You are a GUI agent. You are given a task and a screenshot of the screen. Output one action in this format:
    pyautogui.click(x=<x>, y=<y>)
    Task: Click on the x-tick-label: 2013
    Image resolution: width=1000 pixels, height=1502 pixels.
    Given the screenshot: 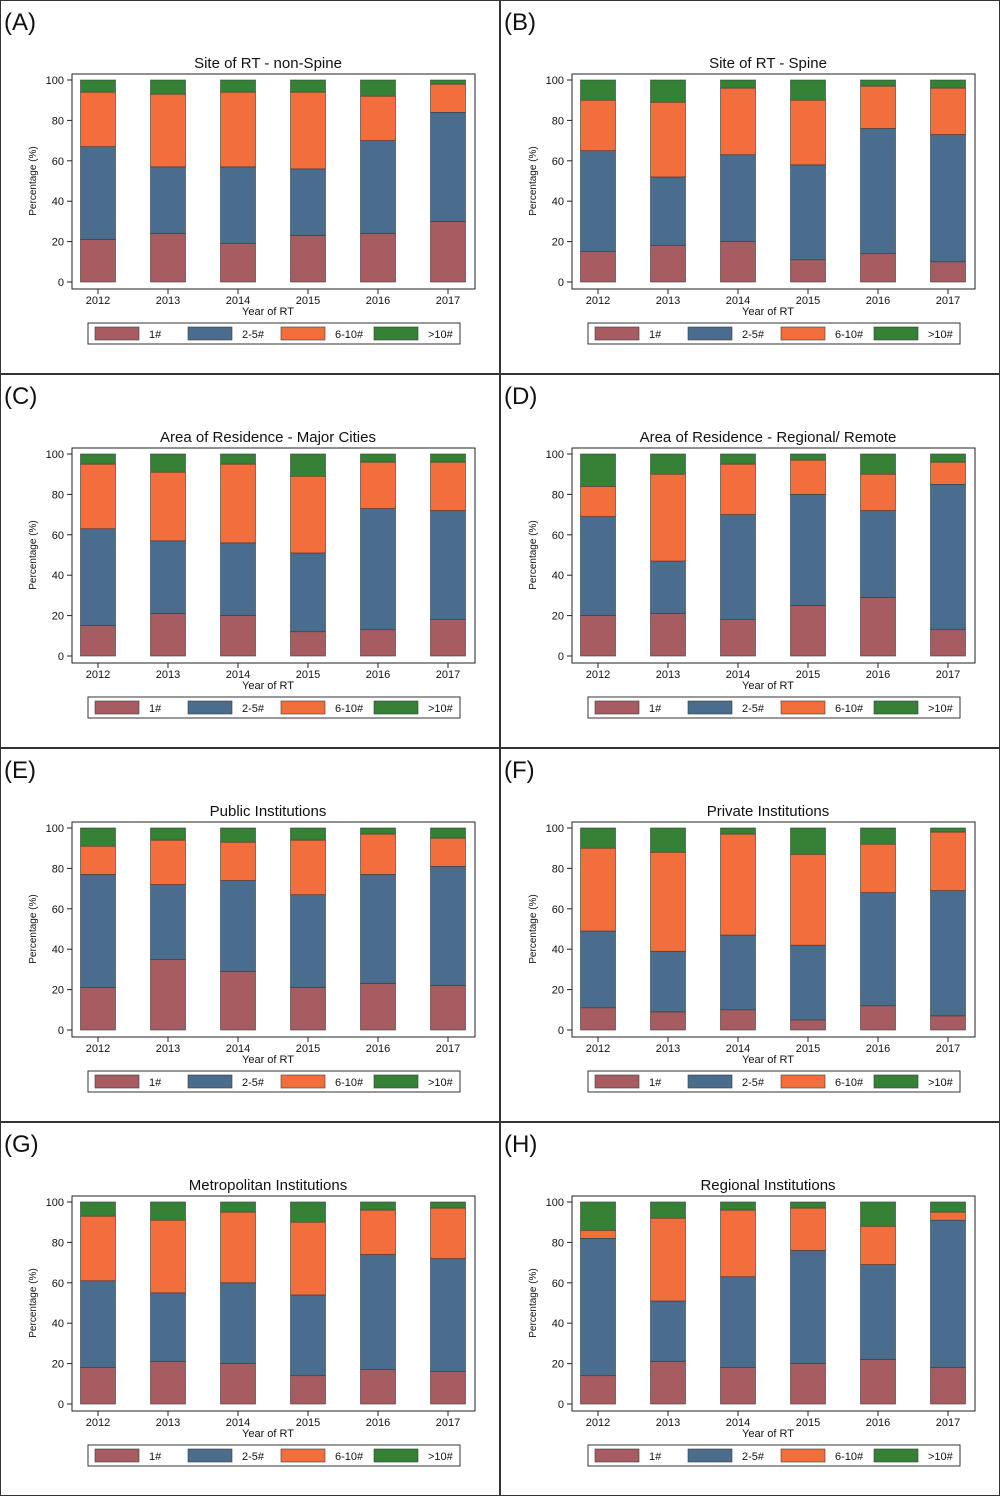 What is the action you would take?
    pyautogui.click(x=668, y=301)
    